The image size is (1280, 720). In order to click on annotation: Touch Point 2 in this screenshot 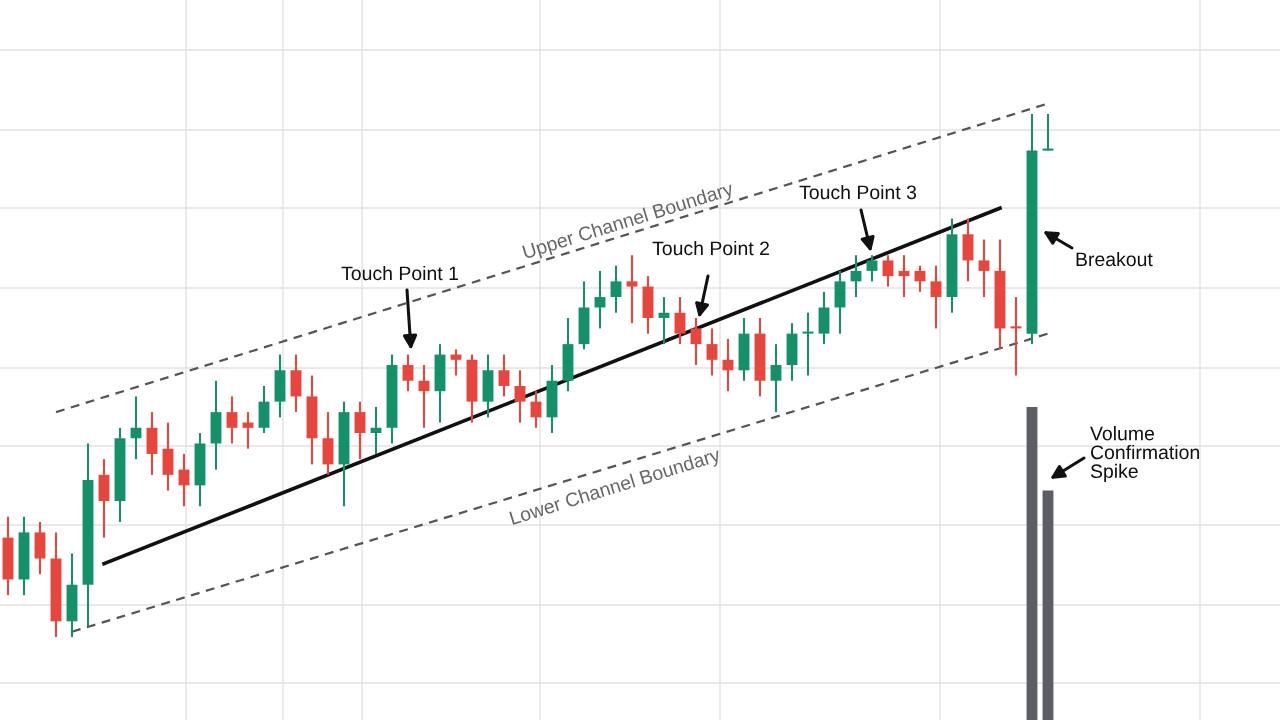, I will do `click(710, 248)`.